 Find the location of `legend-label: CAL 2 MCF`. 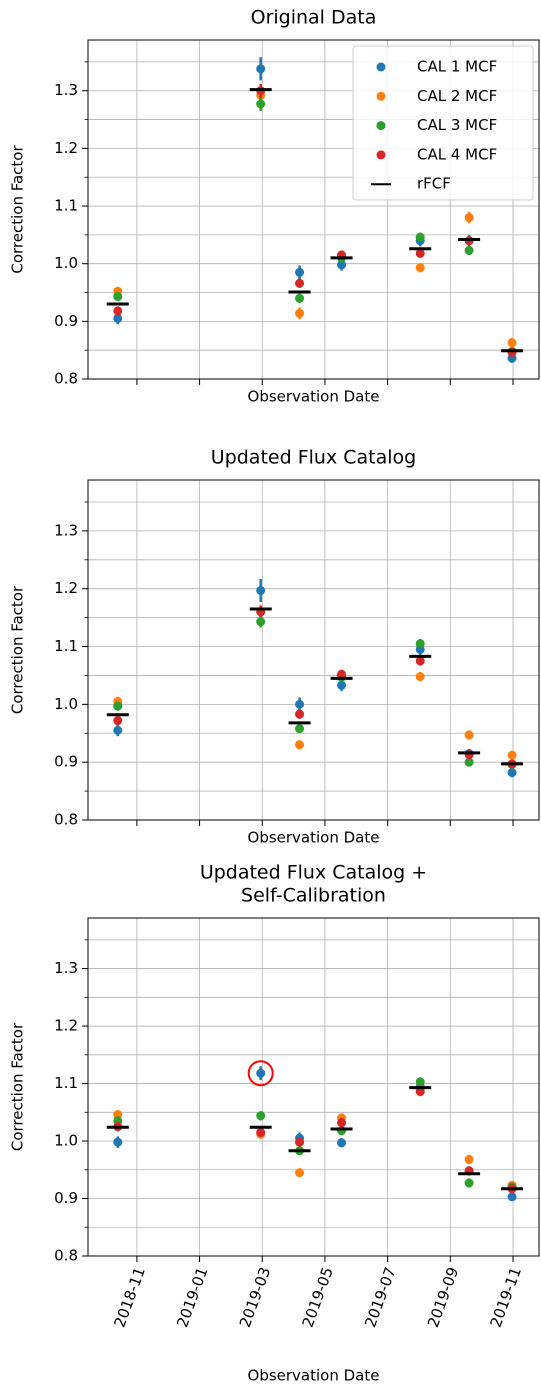

legend-label: CAL 2 MCF is located at coordinates (457, 96).